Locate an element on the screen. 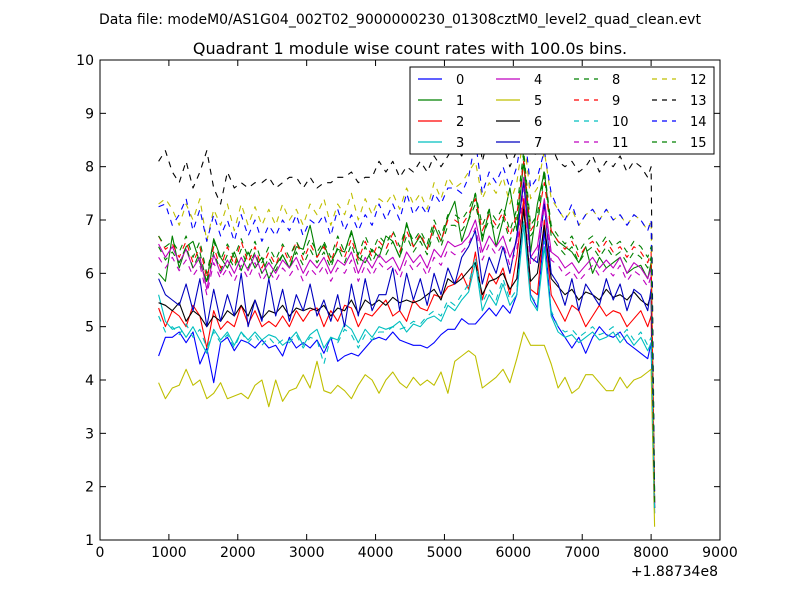 The height and width of the screenshot is (600, 800). x-tick-label: 6000 is located at coordinates (514, 553).